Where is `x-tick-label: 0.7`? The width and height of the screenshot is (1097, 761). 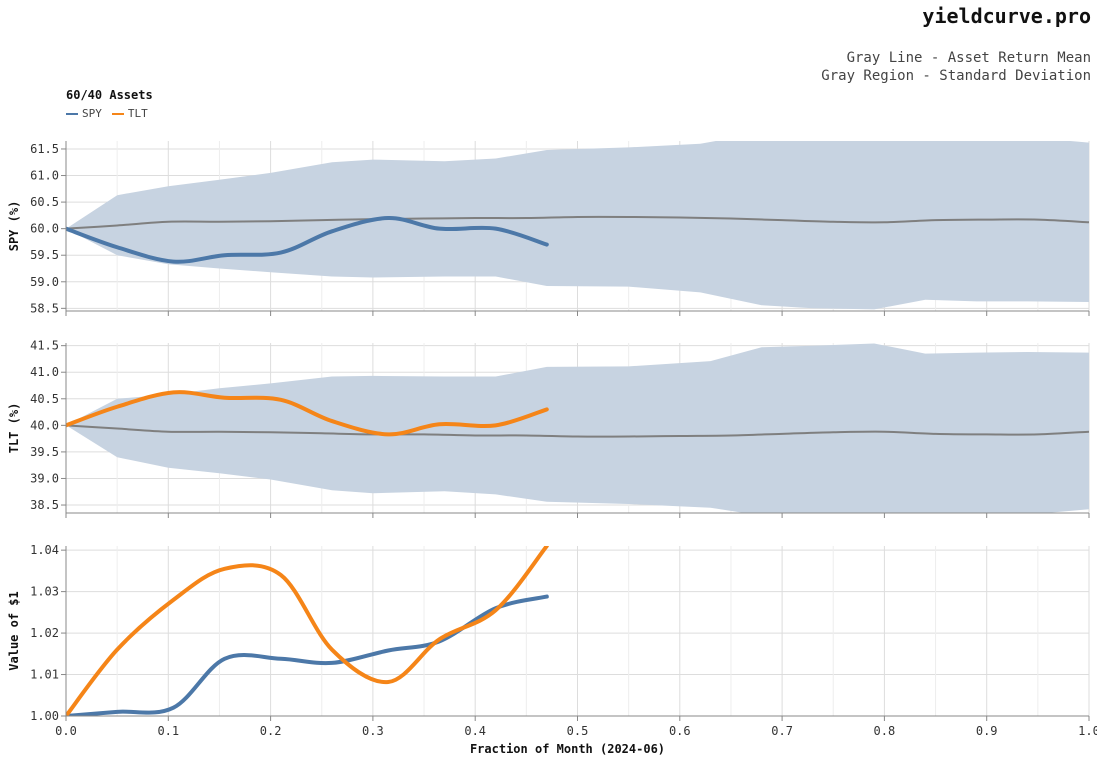 x-tick-label: 0.7 is located at coordinates (782, 731).